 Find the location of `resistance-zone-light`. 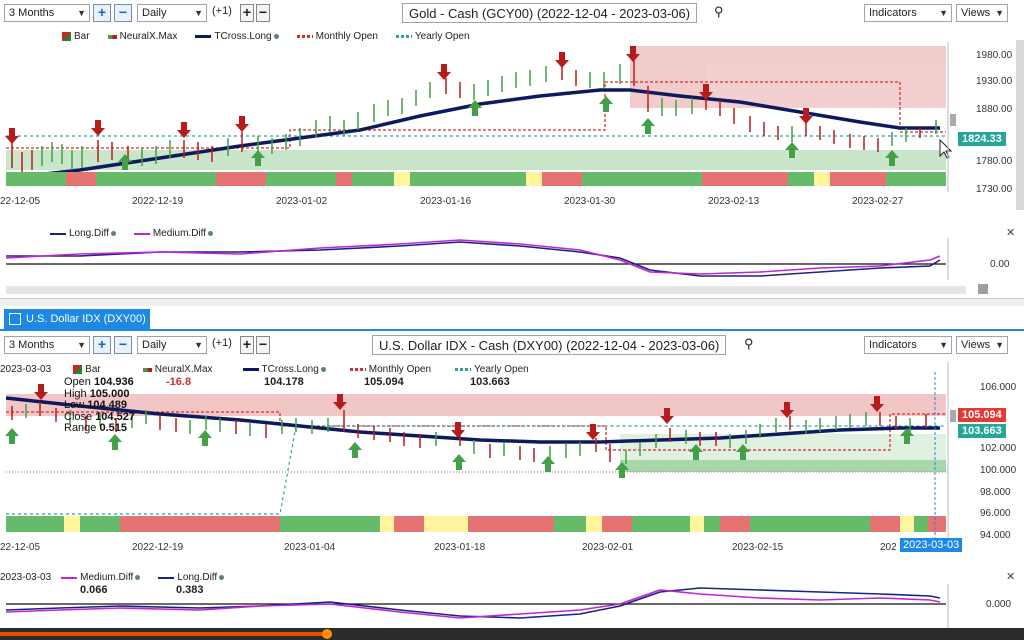

resistance-zone-light is located at coordinates (826, 86).